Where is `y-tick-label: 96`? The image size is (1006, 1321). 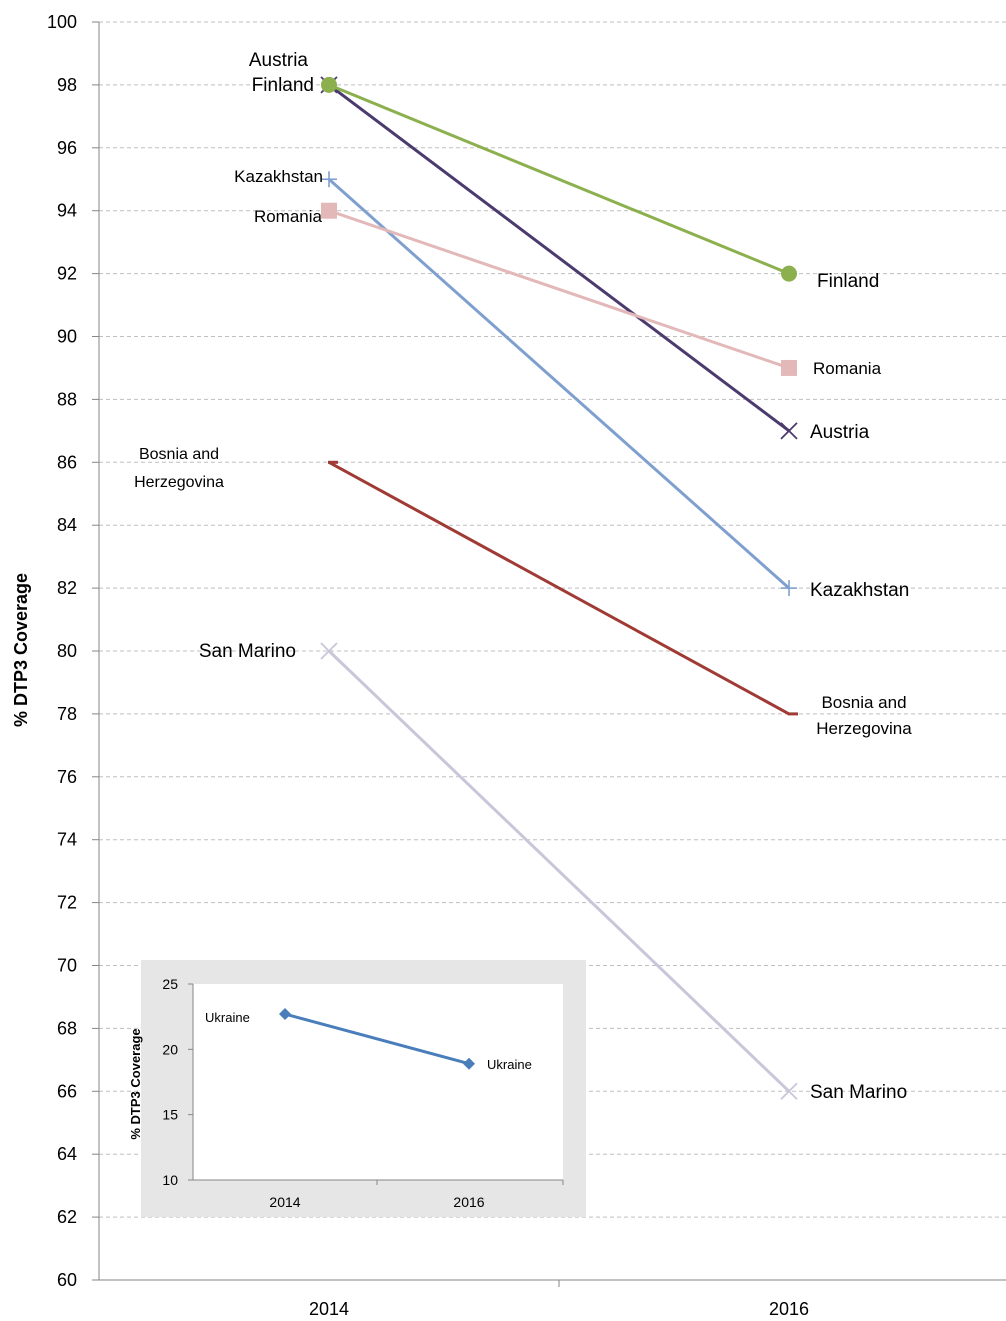
y-tick-label: 96 is located at coordinates (67, 148).